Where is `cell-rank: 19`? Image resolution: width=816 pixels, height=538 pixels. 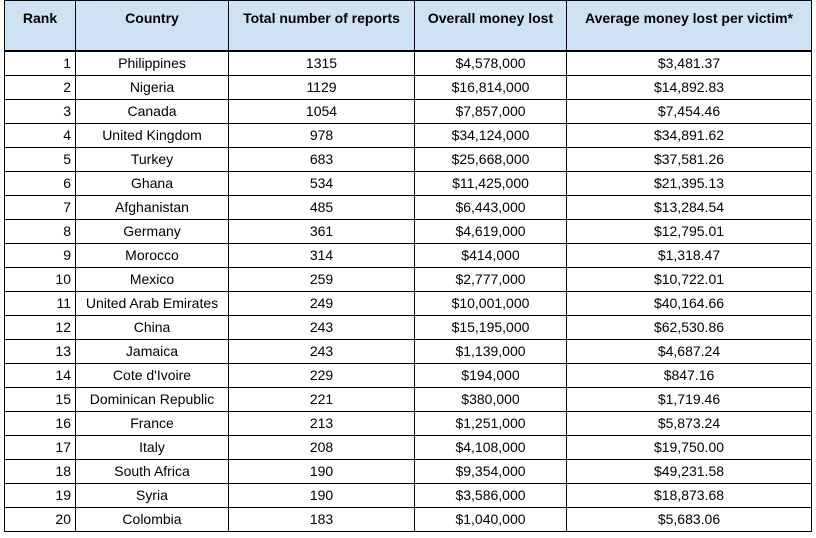 cell-rank: 19 is located at coordinates (40, 495).